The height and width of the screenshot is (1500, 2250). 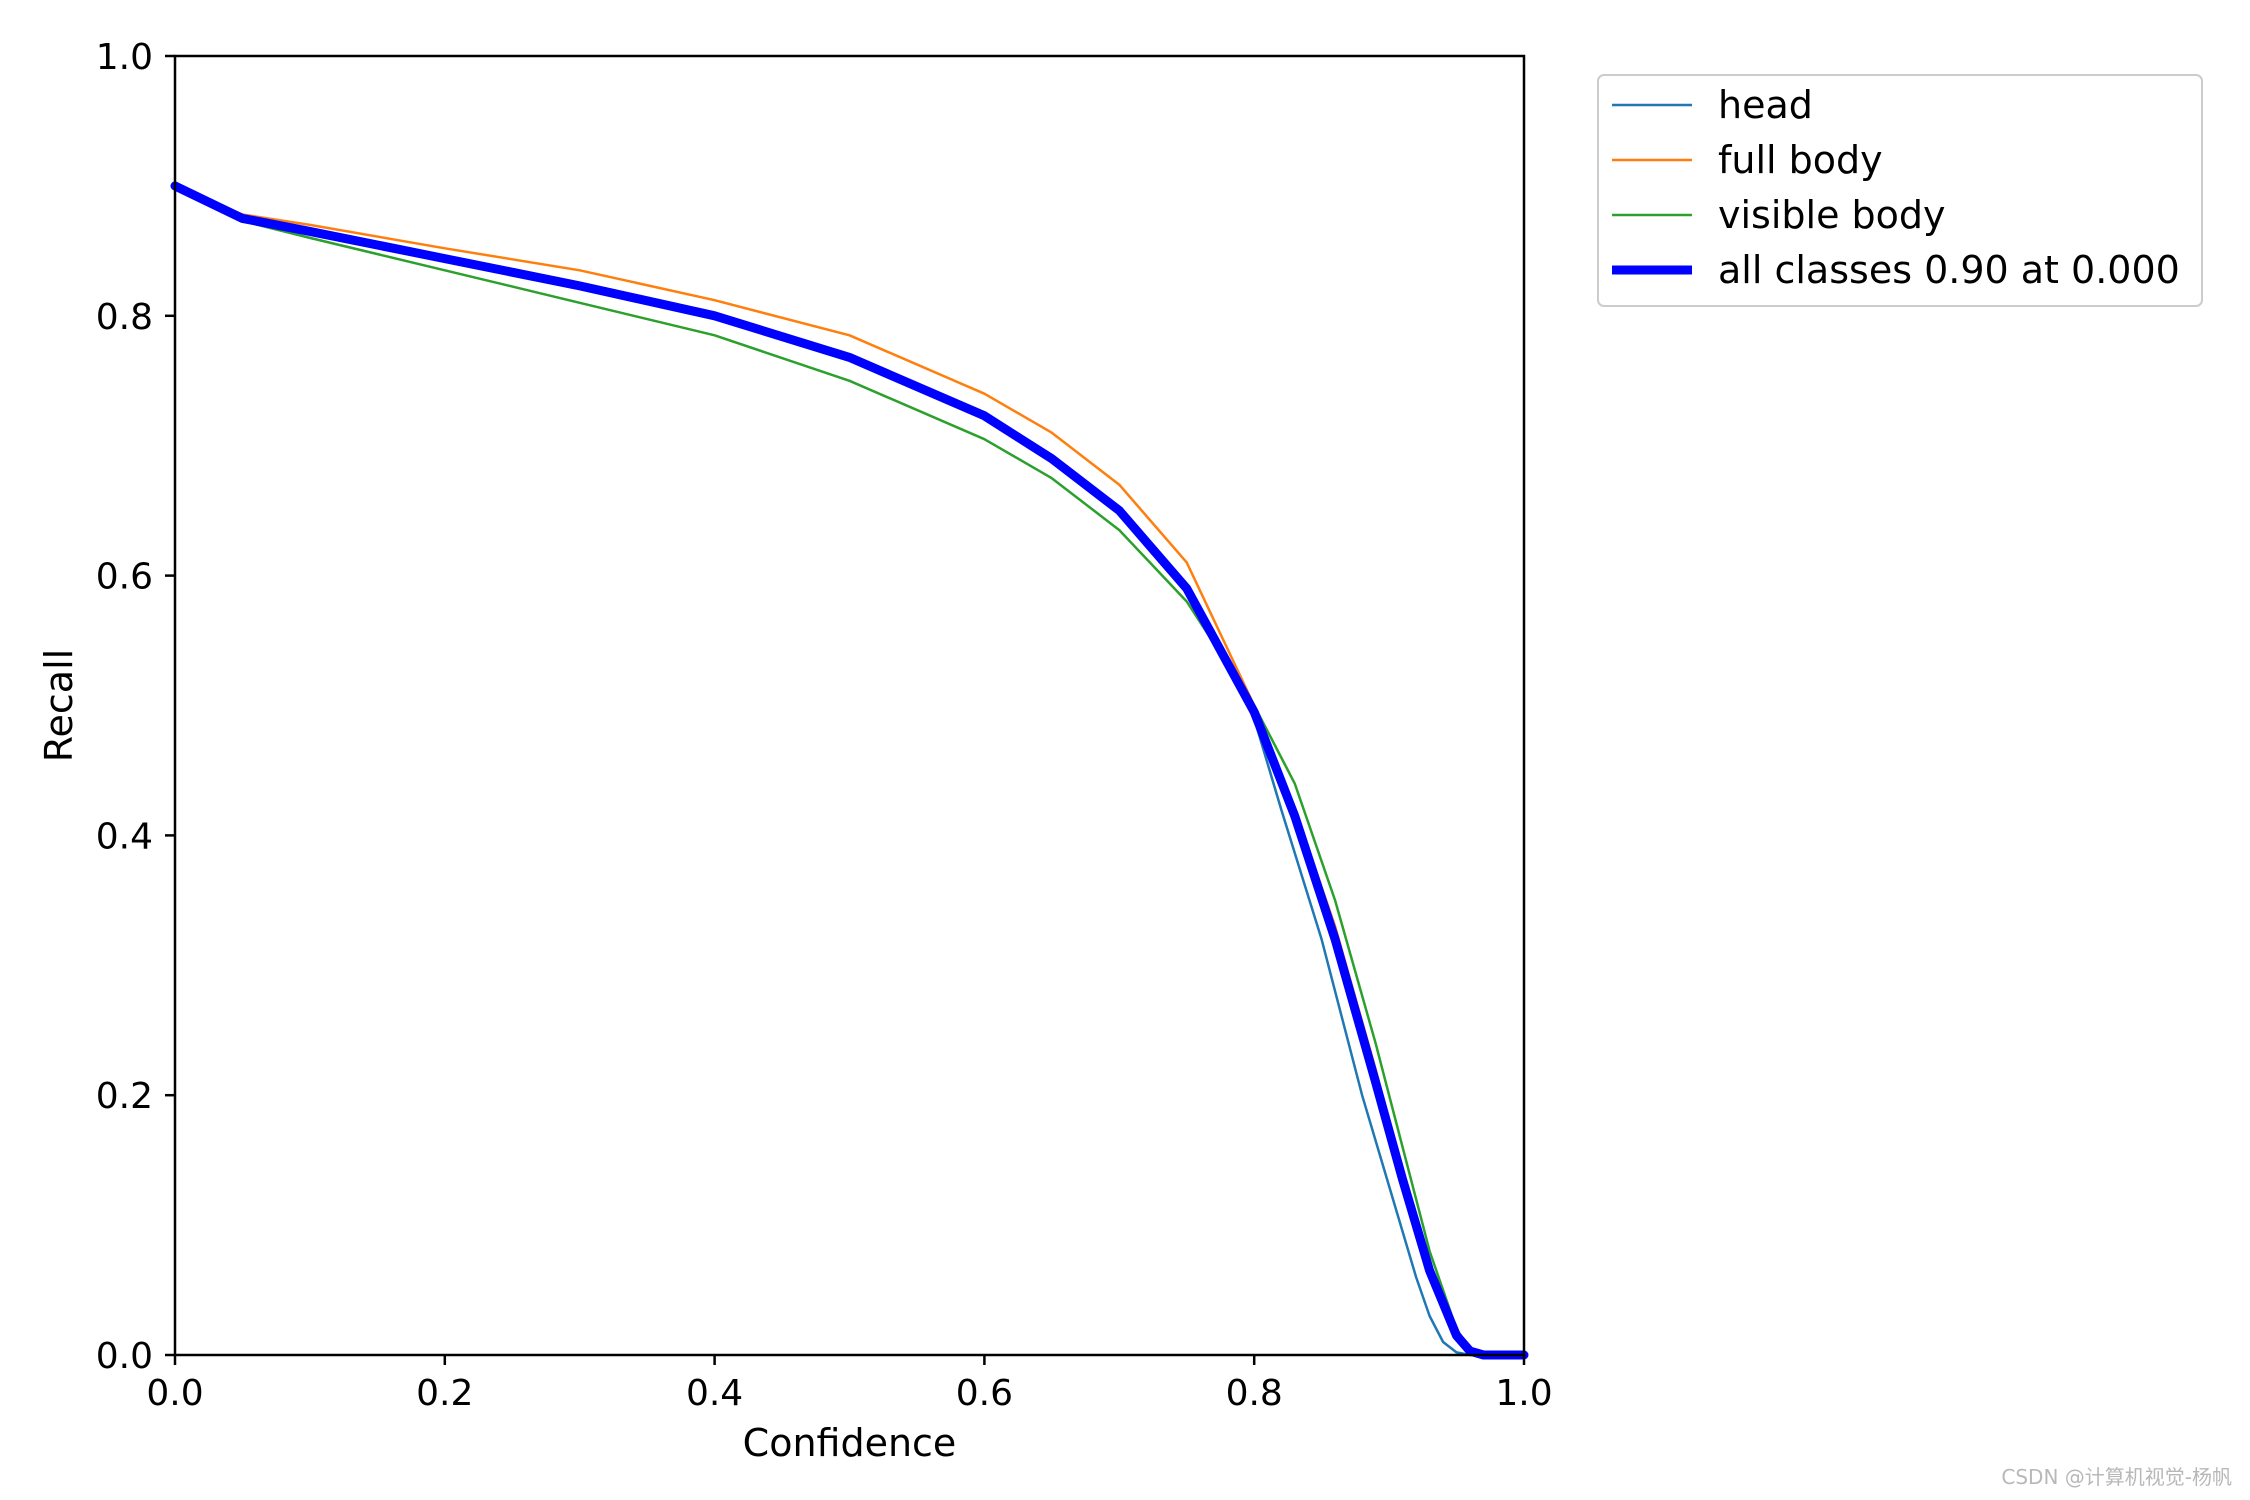 What do you see at coordinates (124, 836) in the screenshot?
I see `y-tick-label: 0.4` at bounding box center [124, 836].